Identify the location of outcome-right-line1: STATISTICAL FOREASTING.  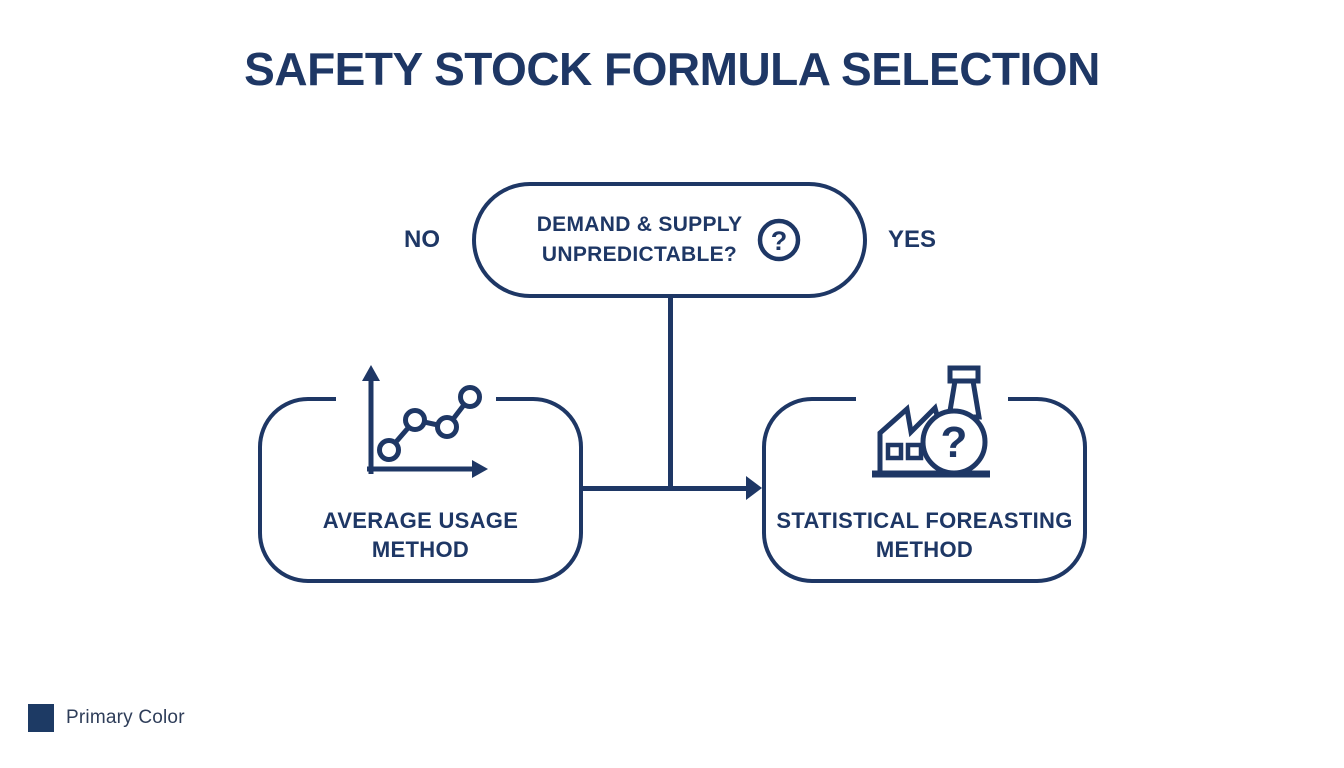
(924, 520).